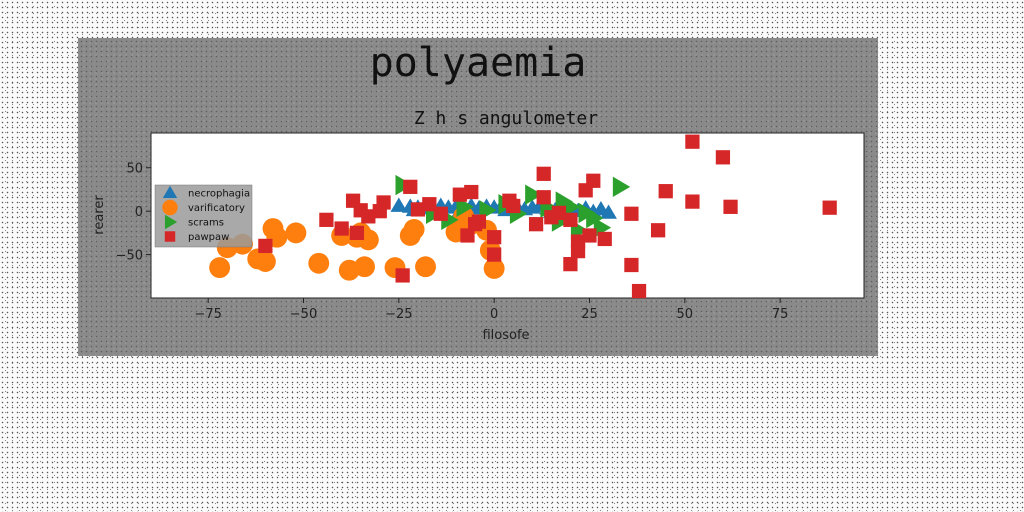 The image size is (1024, 512). What do you see at coordinates (133, 213) in the screenshot?
I see `y-axis: 50 0 −50` at bounding box center [133, 213].